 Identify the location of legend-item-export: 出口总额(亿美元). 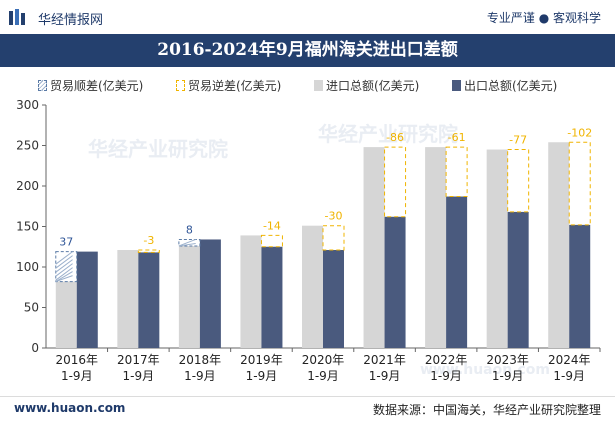
(504, 85).